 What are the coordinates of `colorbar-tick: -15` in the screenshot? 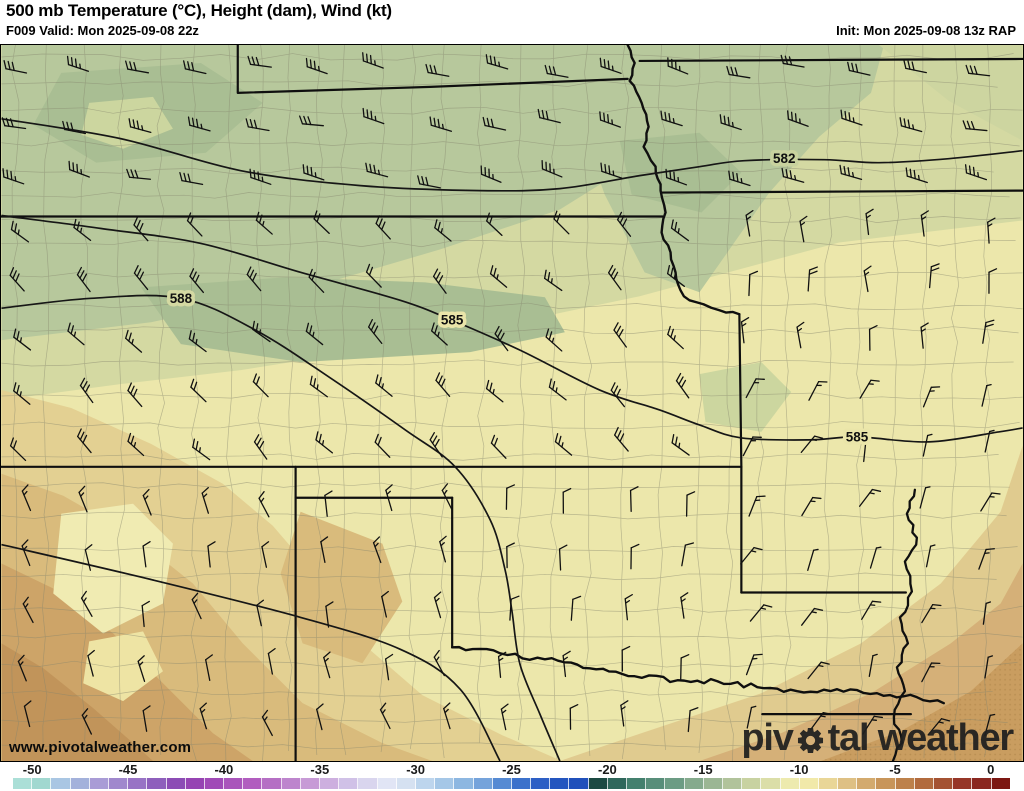 It's located at (703, 769).